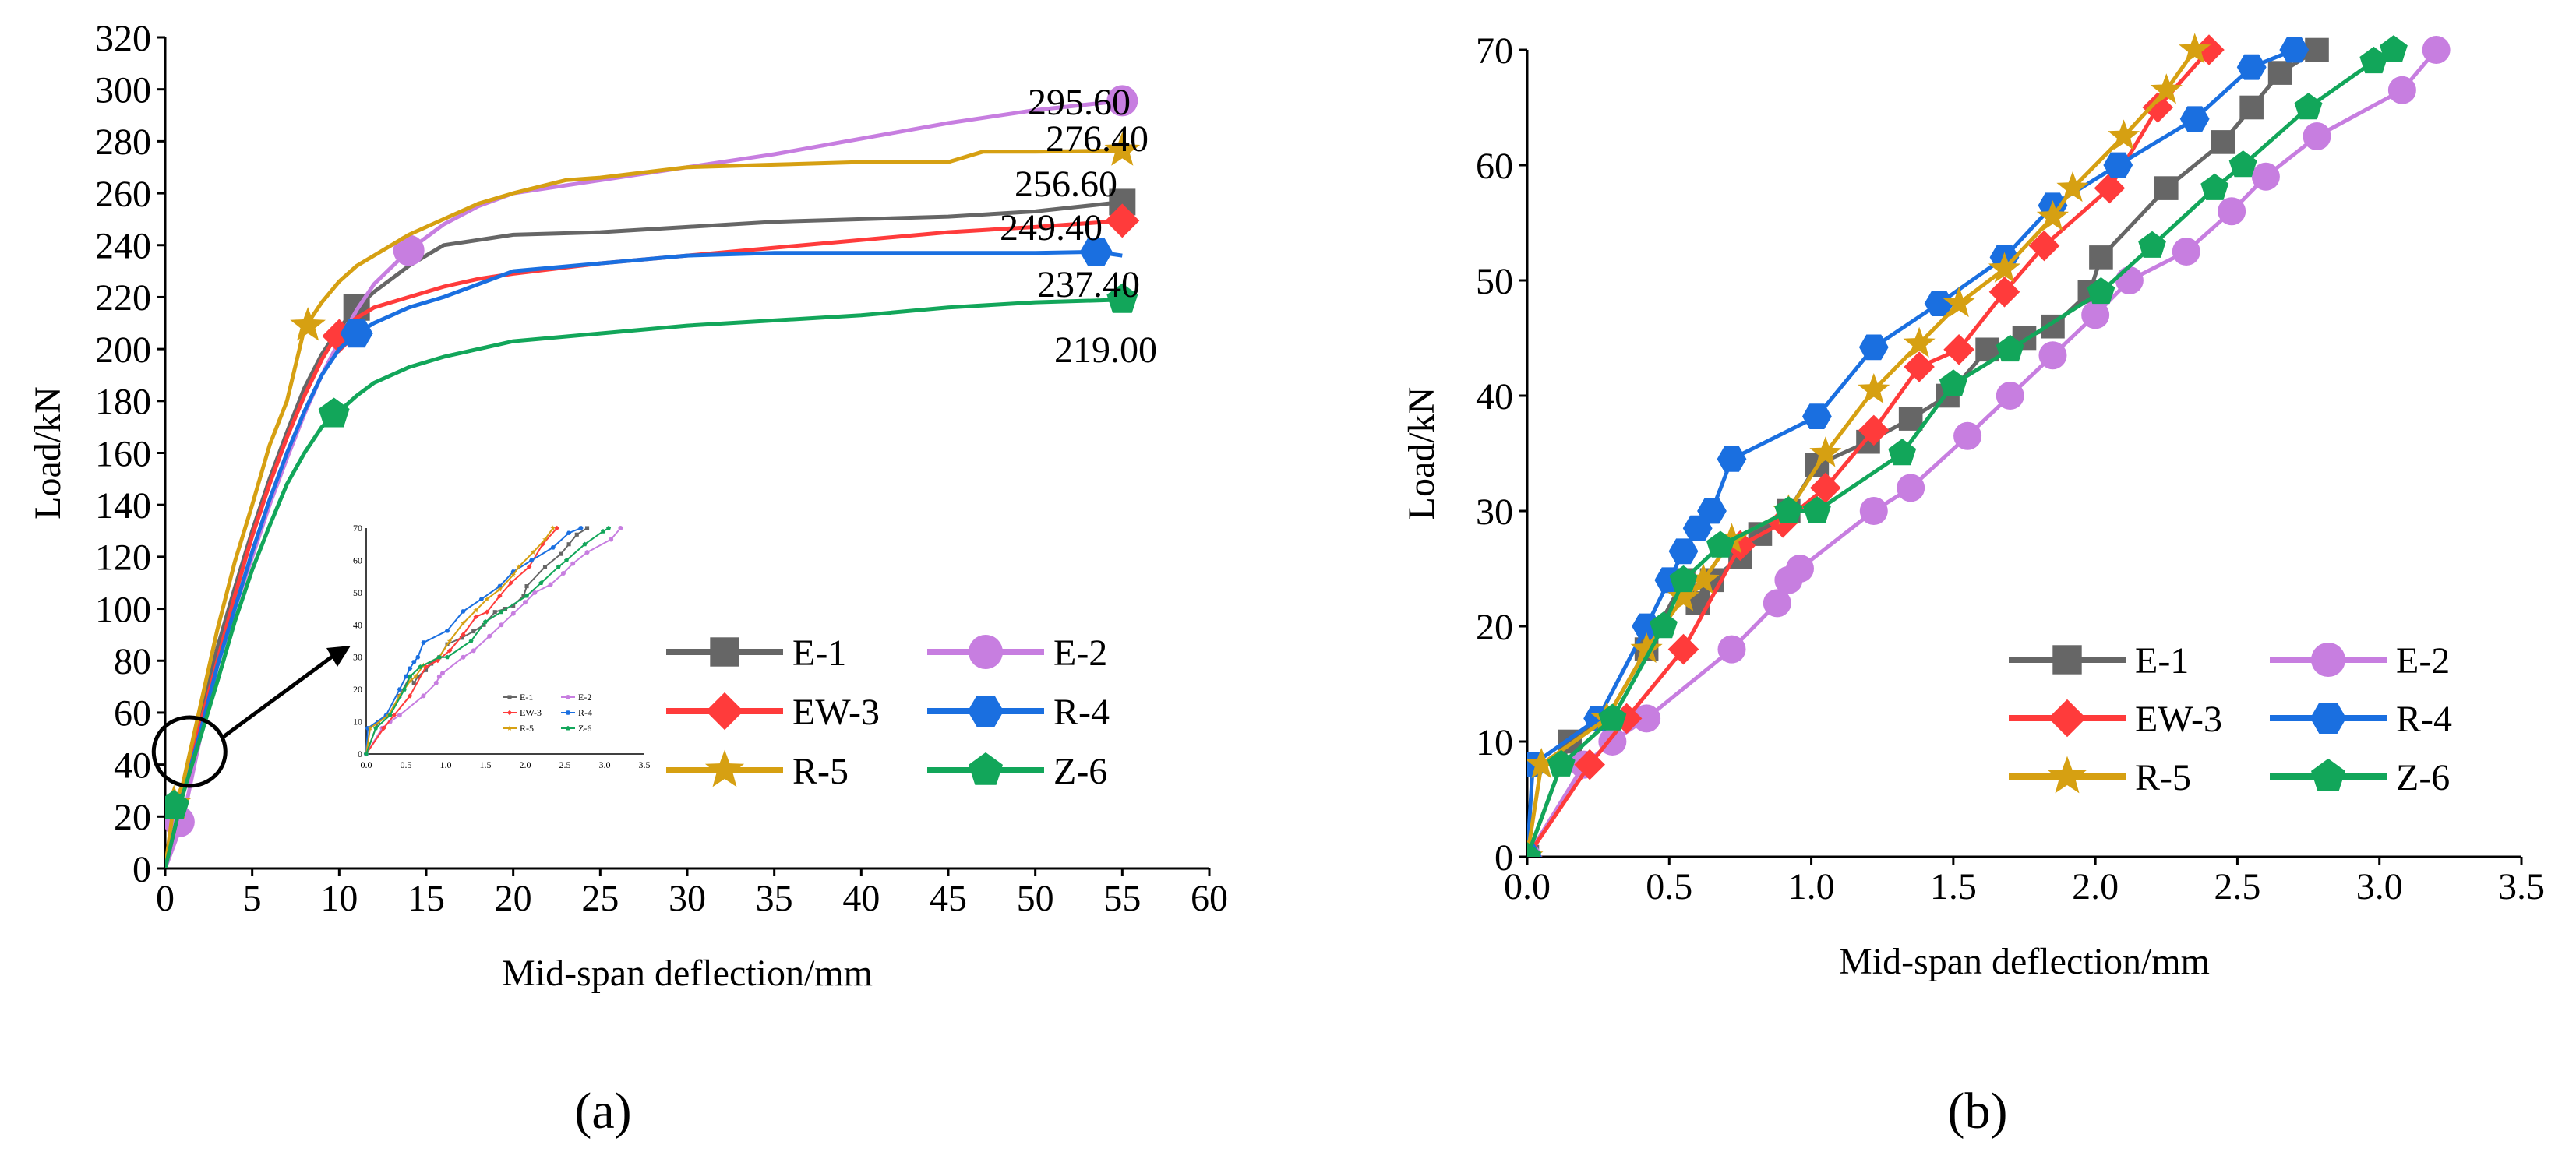 The height and width of the screenshot is (1152, 2576). Describe the element at coordinates (48, 453) in the screenshot. I see `y-axis-label: Load/kN` at that location.